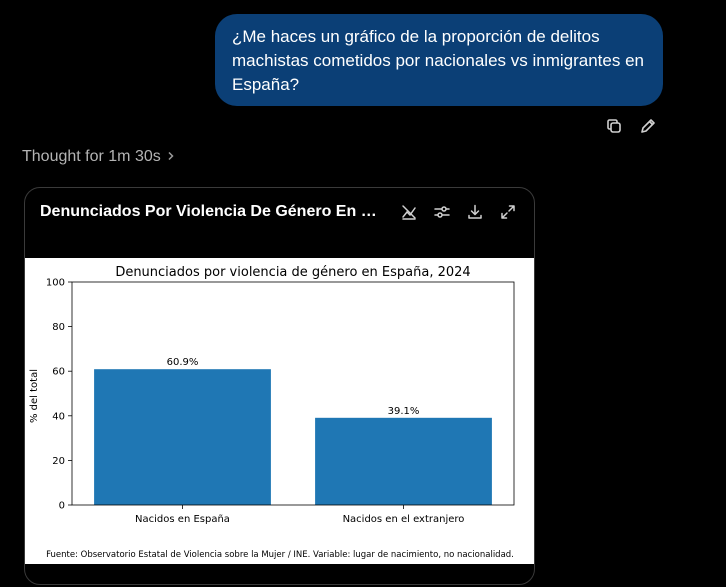 The image size is (726, 587). Describe the element at coordinates (34, 396) in the screenshot. I see `y-axis-label: % del total` at that location.